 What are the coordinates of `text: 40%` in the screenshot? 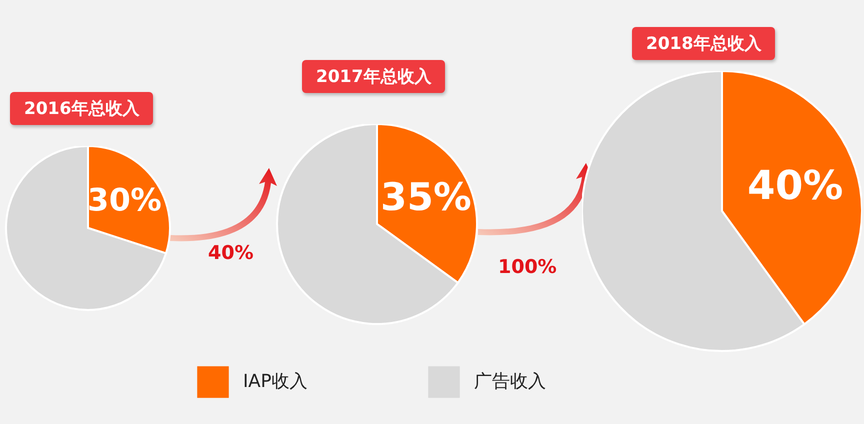 It's located at (231, 253).